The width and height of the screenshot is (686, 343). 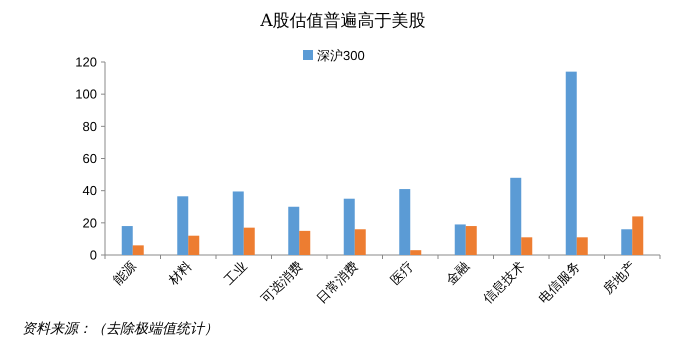 What do you see at coordinates (457, 273) in the screenshot?
I see `x-tick-label: 金融` at bounding box center [457, 273].